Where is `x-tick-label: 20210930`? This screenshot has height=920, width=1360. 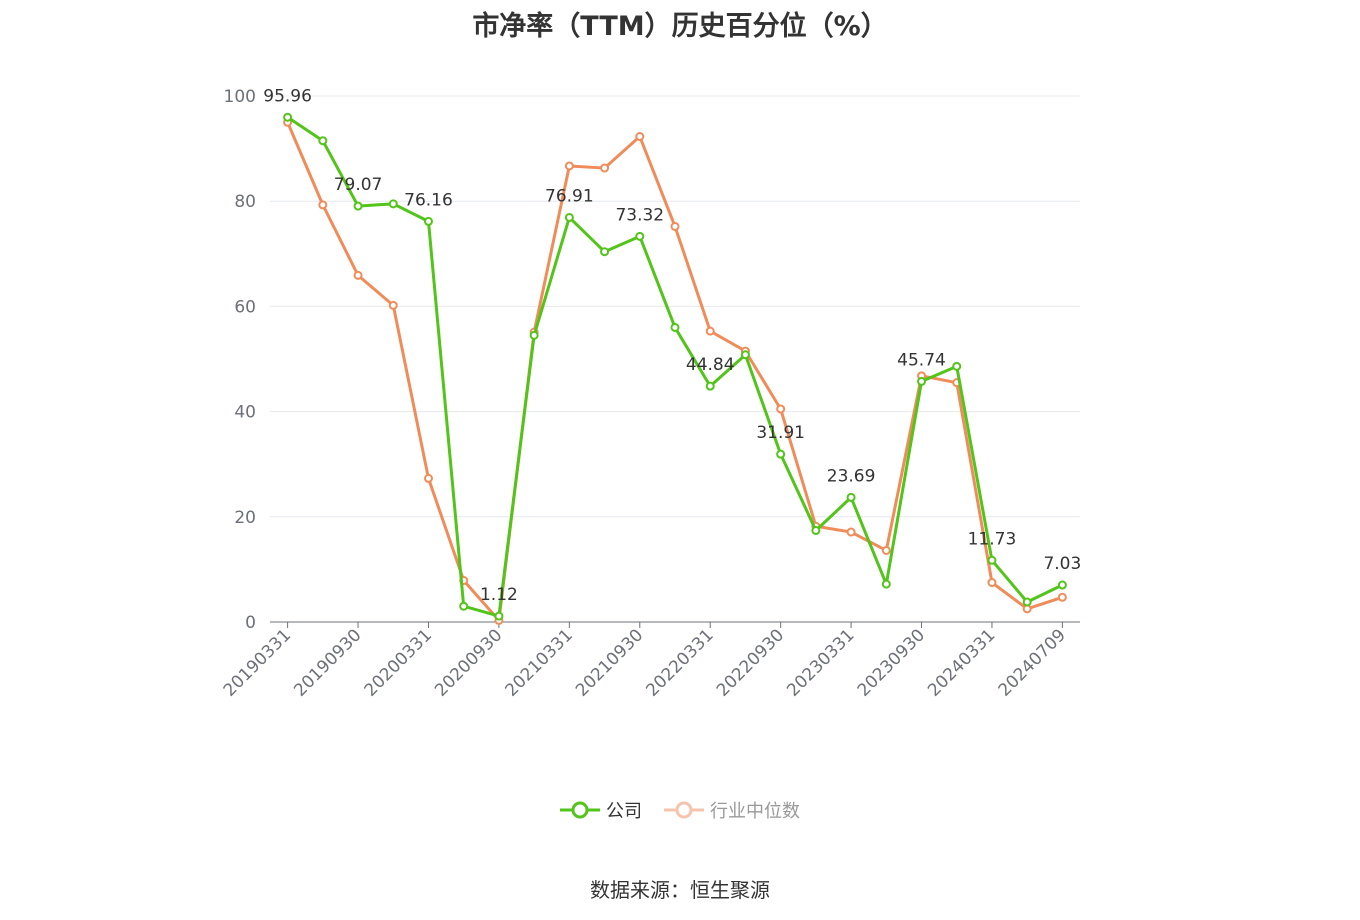 x-tick-label: 20210930 is located at coordinates (609, 662).